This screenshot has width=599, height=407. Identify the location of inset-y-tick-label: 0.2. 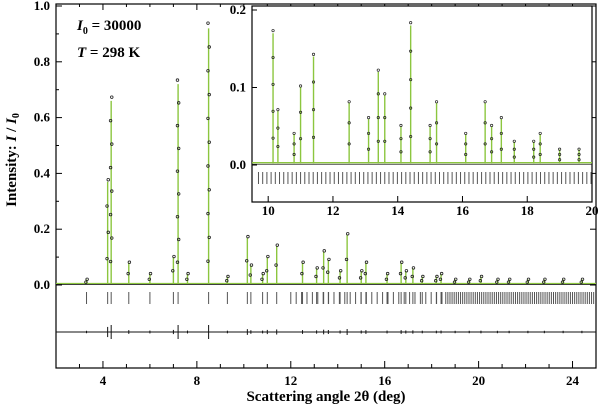
(238, 9).